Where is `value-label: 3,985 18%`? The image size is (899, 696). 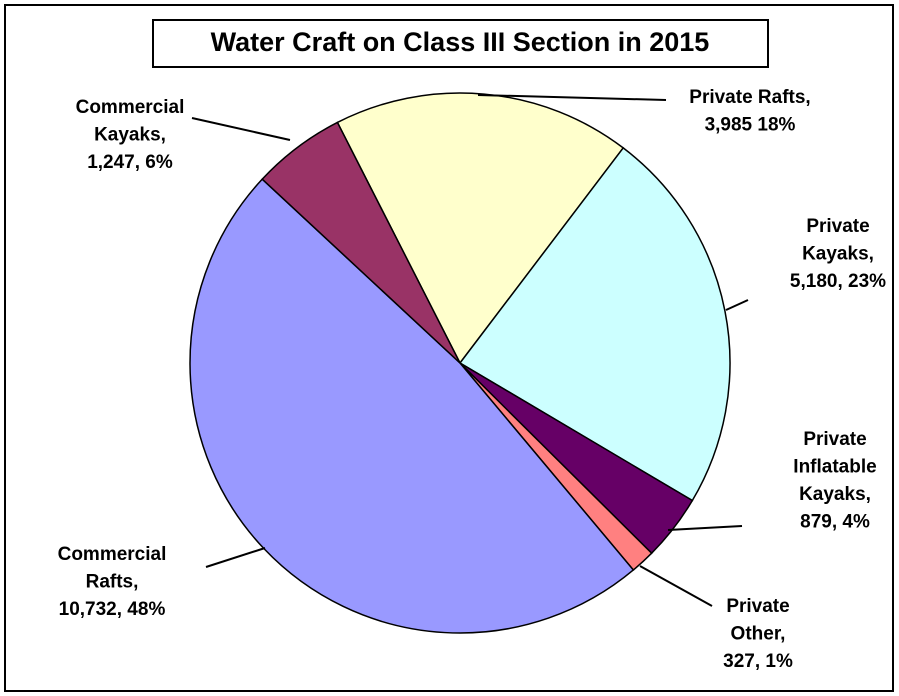
value-label: 3,985 18% is located at coordinates (750, 125).